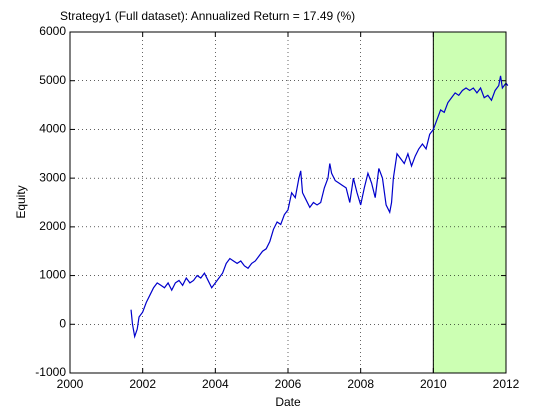 The width and height of the screenshot is (558, 416). What do you see at coordinates (52, 31) in the screenshot?
I see `y-tick-label: 6000` at bounding box center [52, 31].